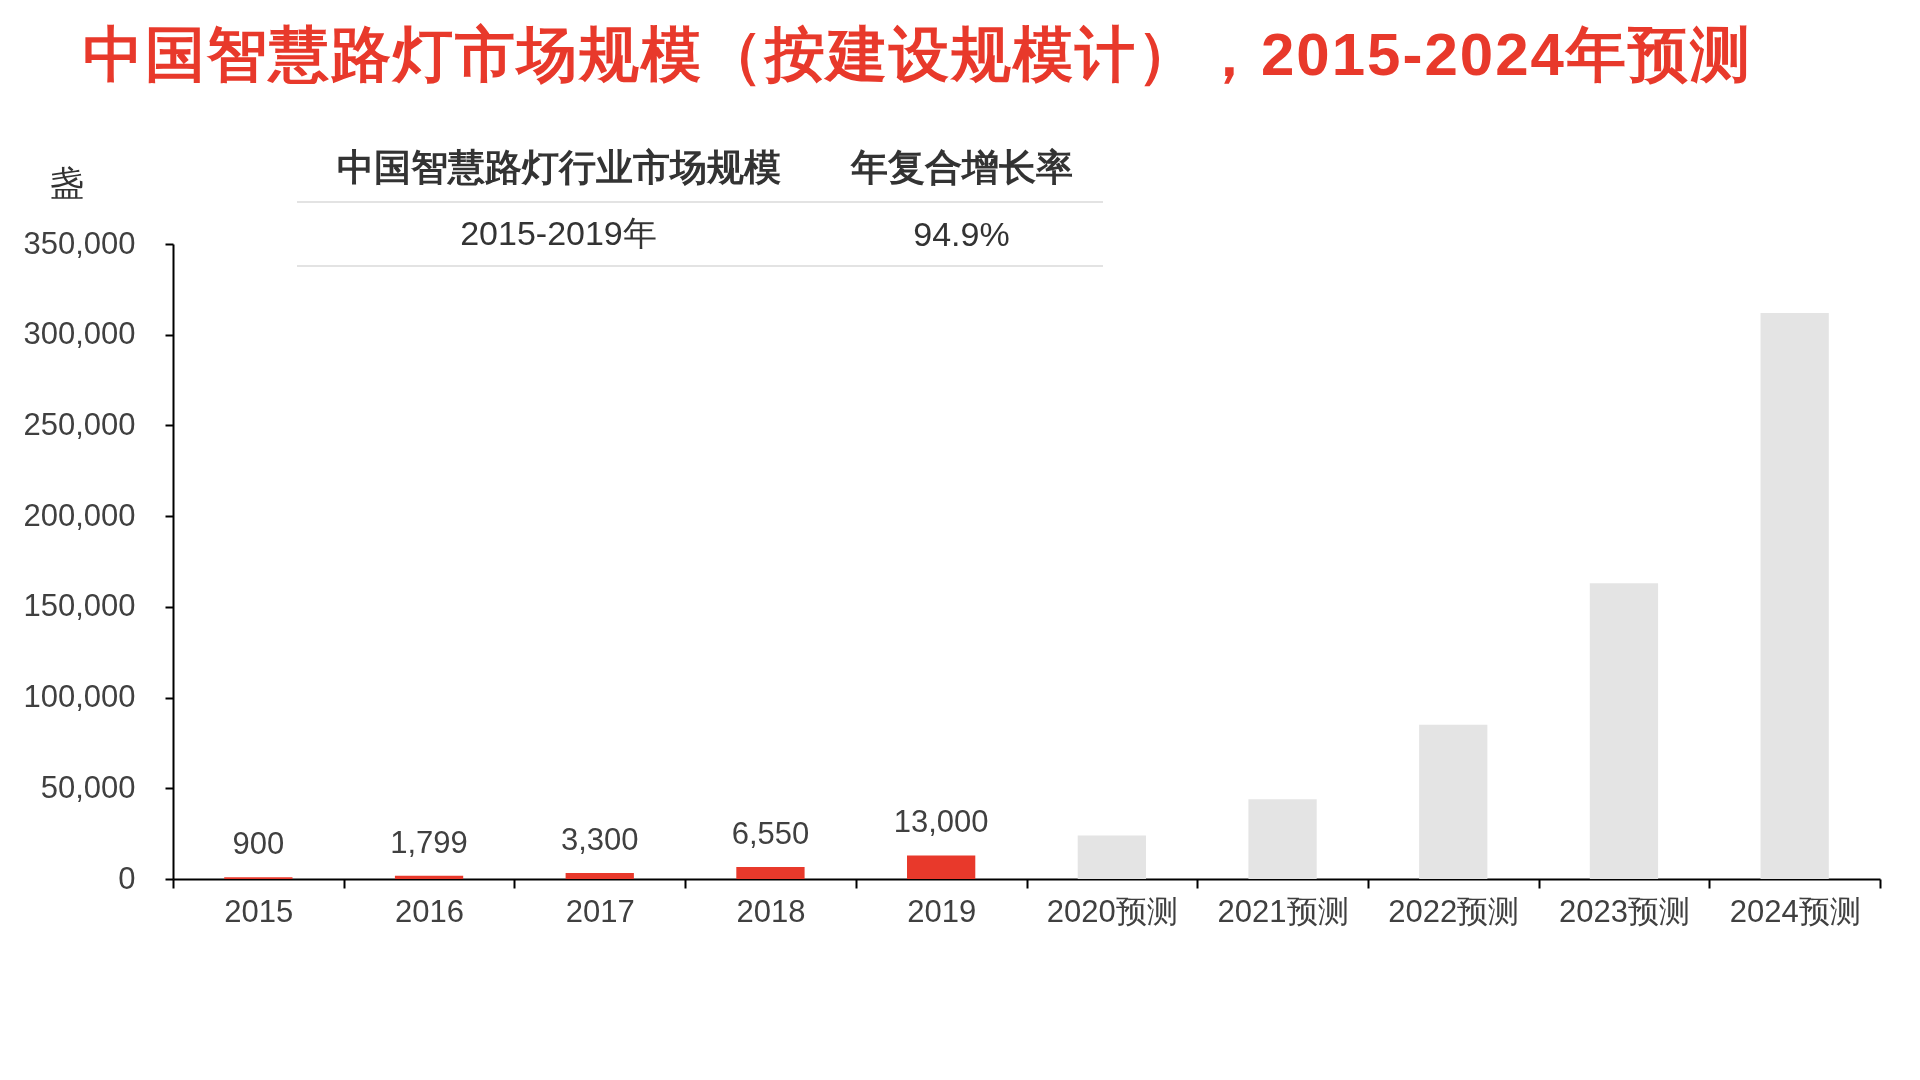 This screenshot has width=1920, height=1080. Describe the element at coordinates (79, 606) in the screenshot. I see `y-tick-label: 150,000` at that location.